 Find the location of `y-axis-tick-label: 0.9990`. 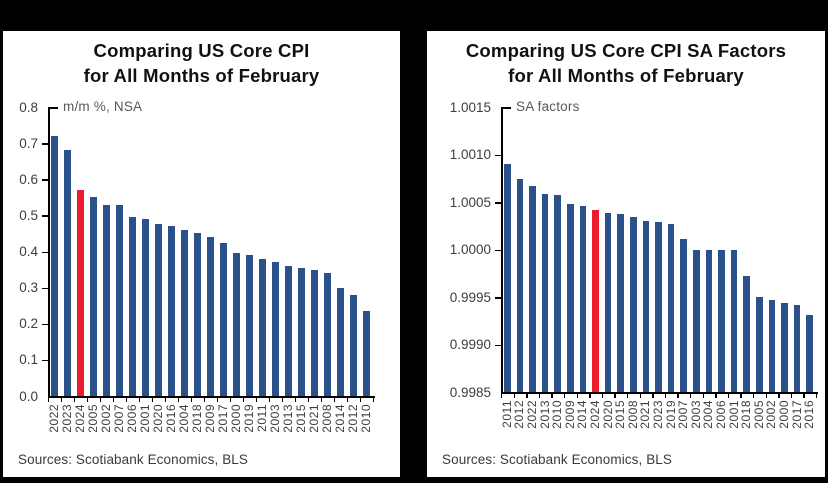

y-axis-tick-label: 0.9990 is located at coordinates (470, 344).